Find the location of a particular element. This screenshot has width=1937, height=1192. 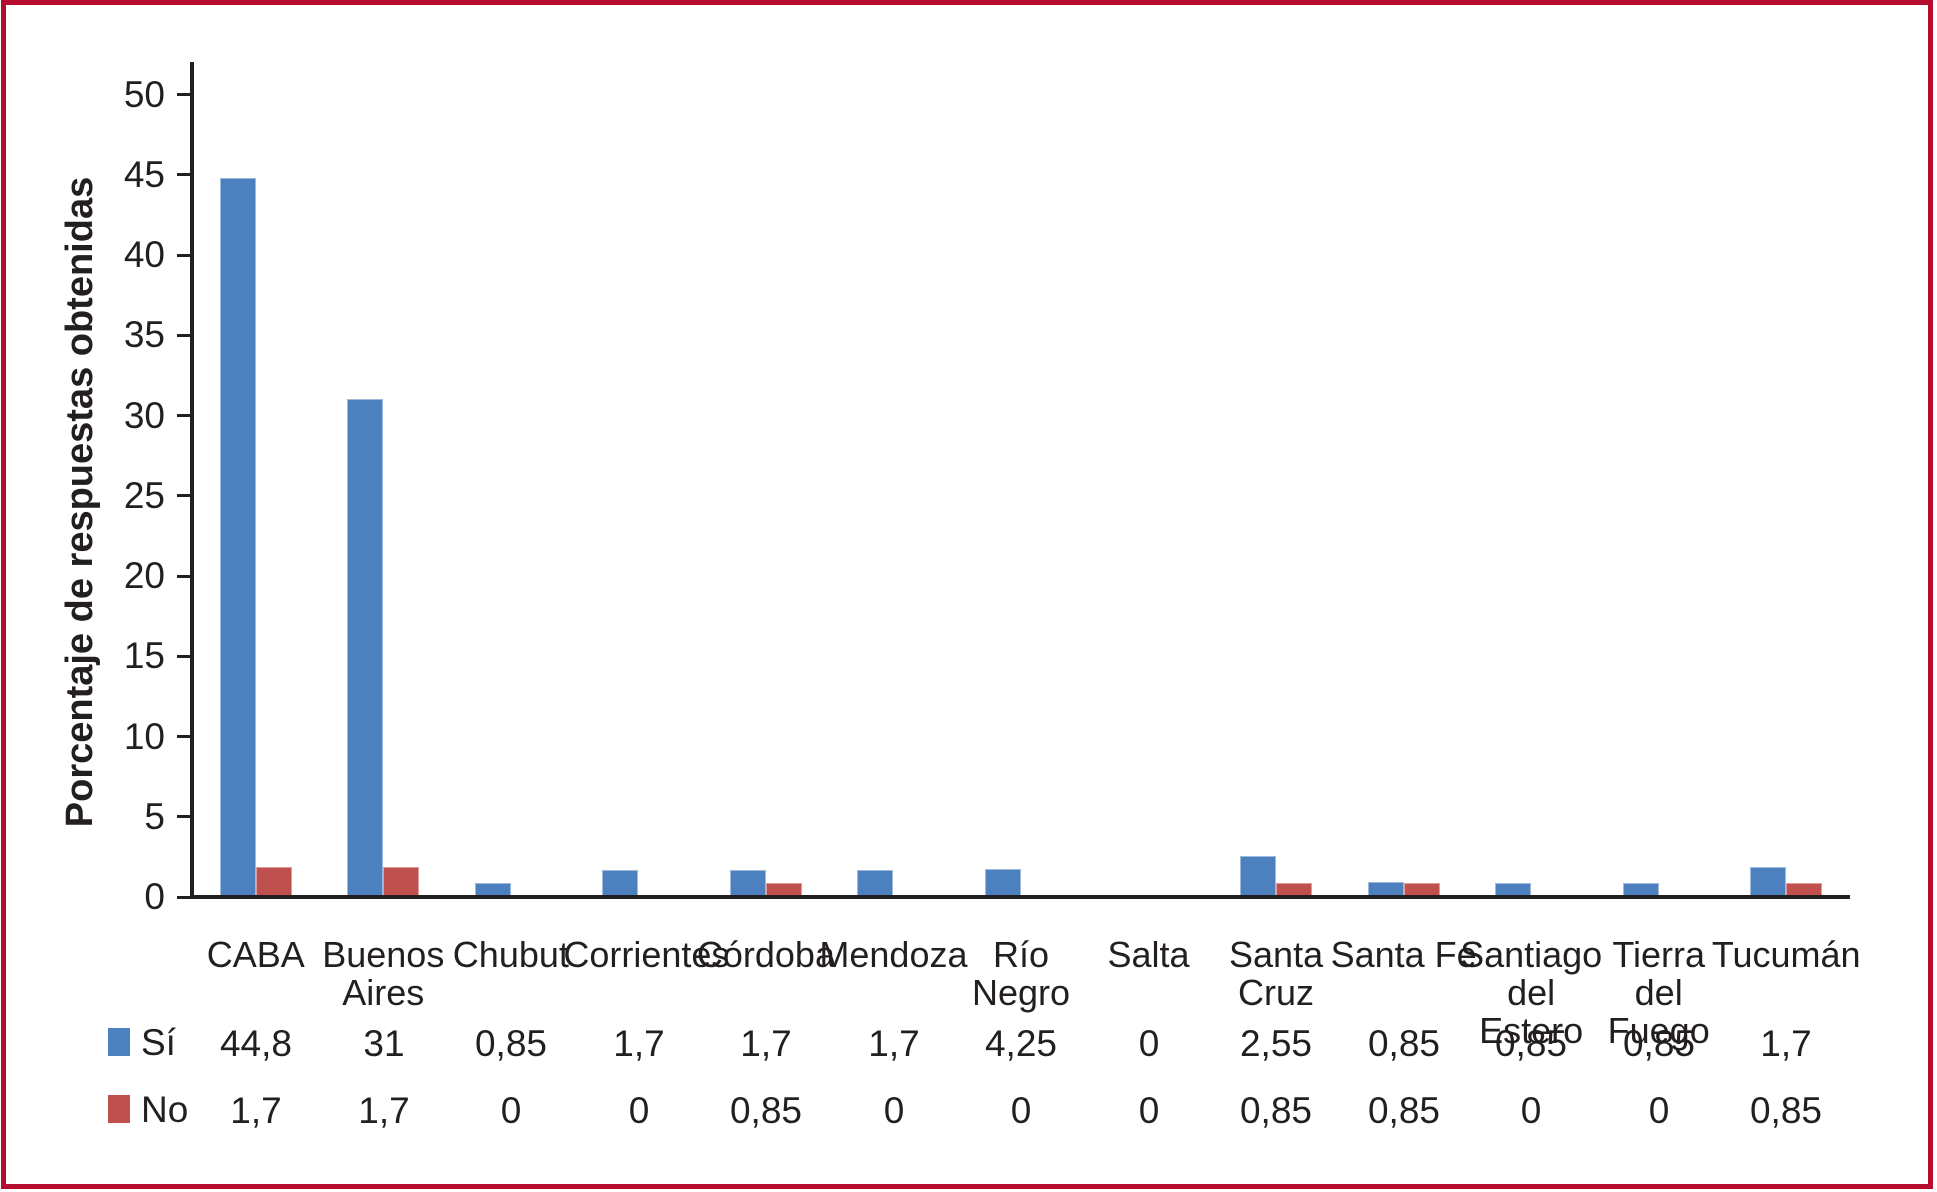

table-value-si-11: 0,85 is located at coordinates (1658, 1043).